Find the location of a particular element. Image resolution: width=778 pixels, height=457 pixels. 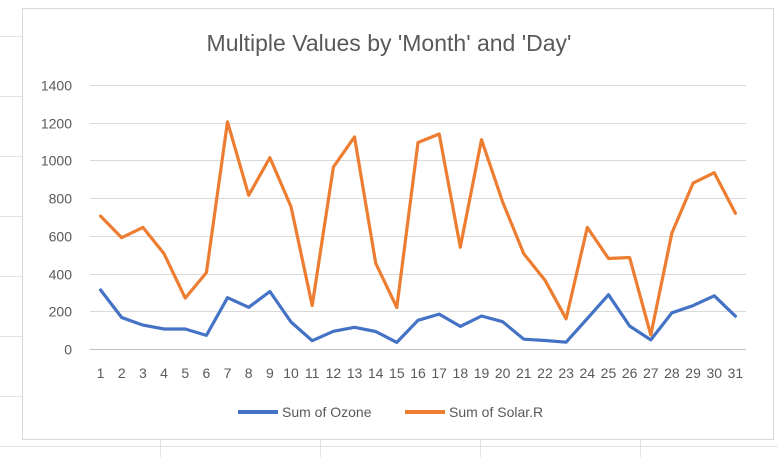

legend: Sum of Ozone Sum of Solar.R is located at coordinates (389, 412).